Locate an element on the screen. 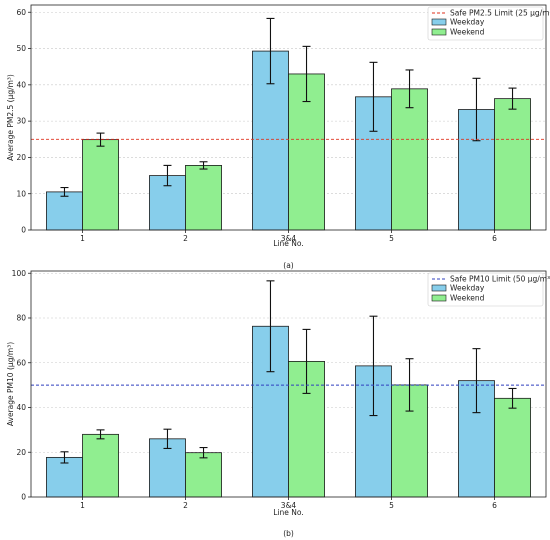 The image size is (550, 540). y-axis-label: Average PM2.5 (μg/m³) is located at coordinates (10, 117).